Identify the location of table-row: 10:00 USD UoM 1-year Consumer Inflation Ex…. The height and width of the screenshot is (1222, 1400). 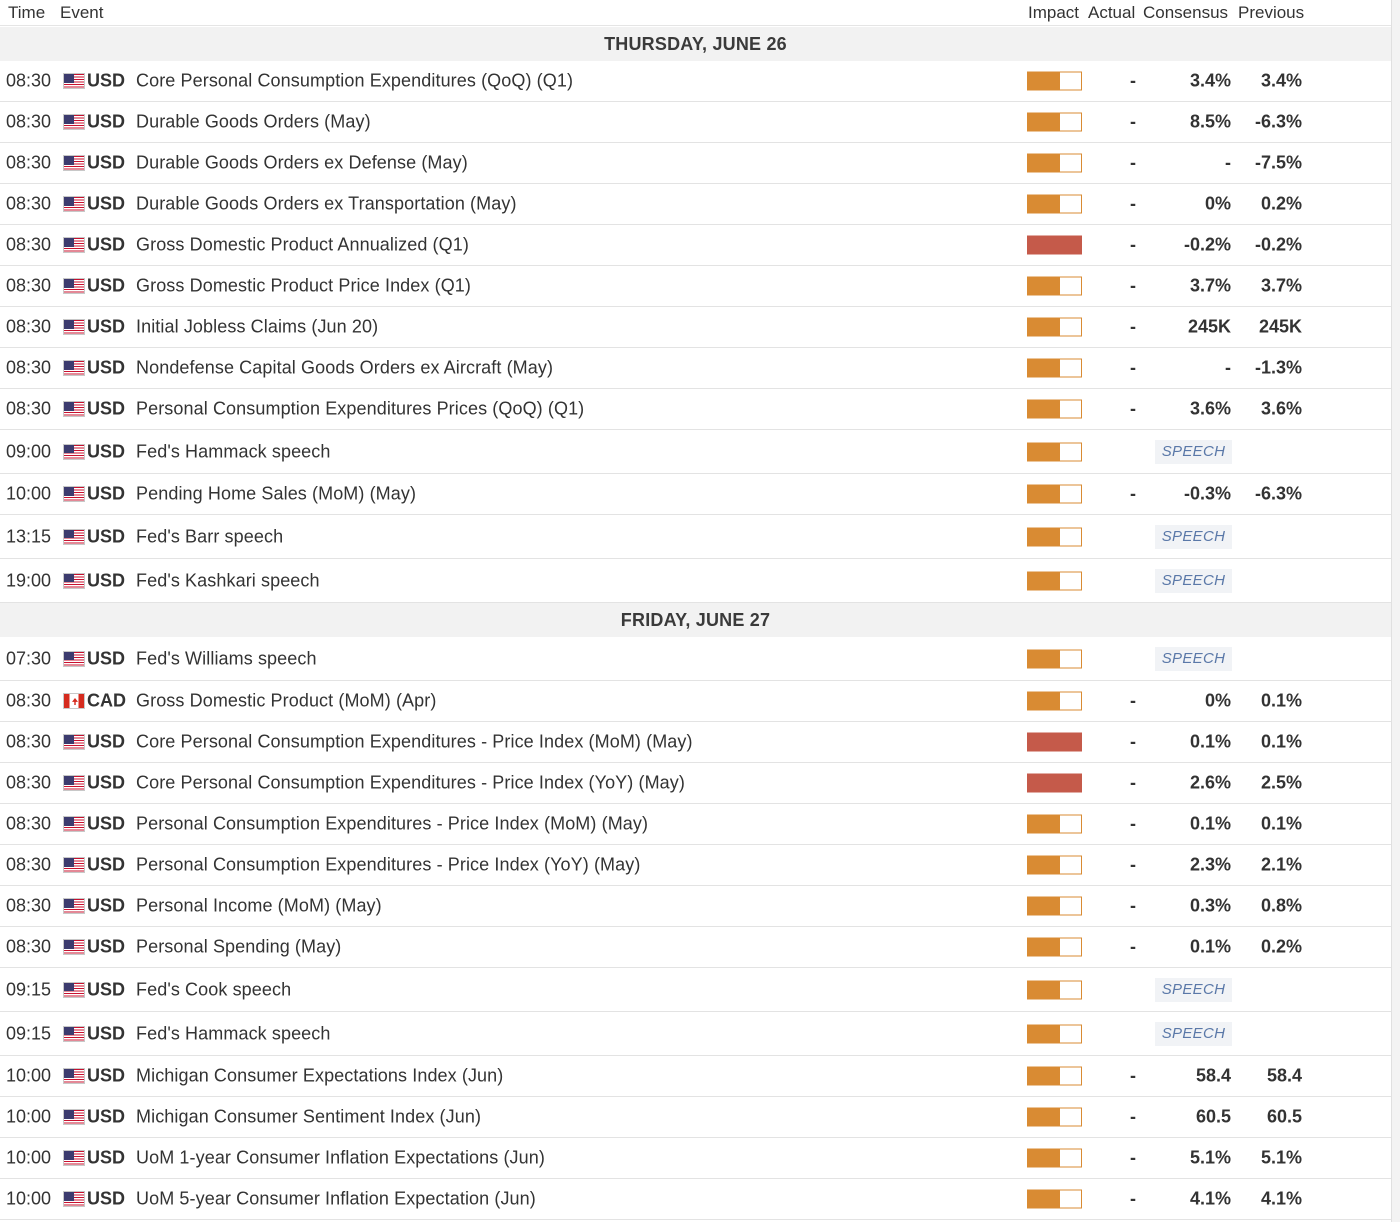
(695, 1158).